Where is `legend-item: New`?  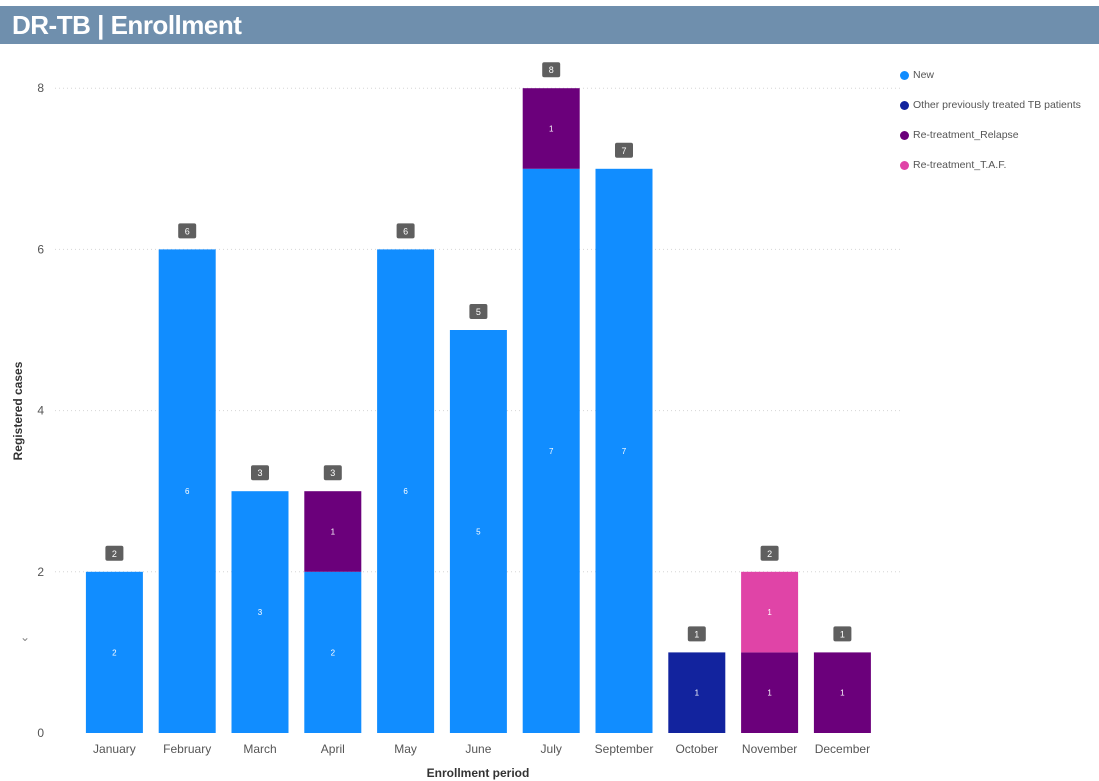 legend-item: New is located at coordinates (999, 75).